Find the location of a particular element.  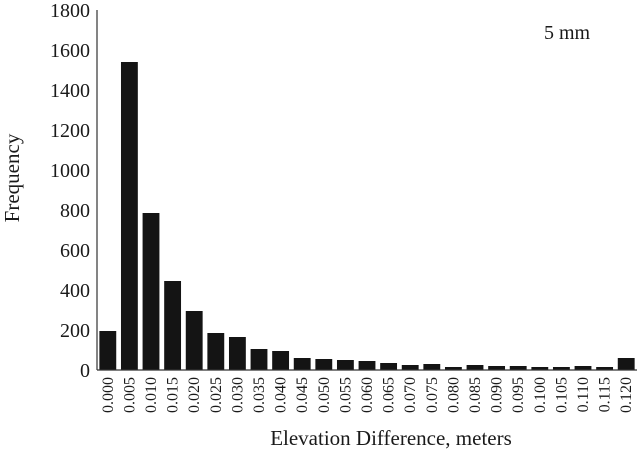

x-tick-label: 0.005 is located at coordinates (129, 395).